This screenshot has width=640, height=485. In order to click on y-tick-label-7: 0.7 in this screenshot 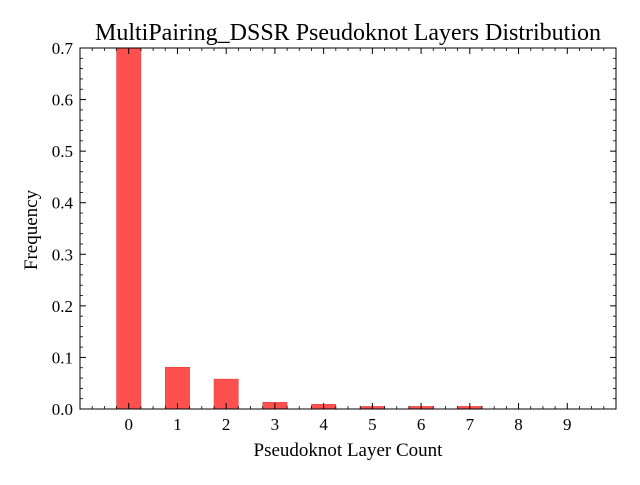, I will do `click(63, 48)`.